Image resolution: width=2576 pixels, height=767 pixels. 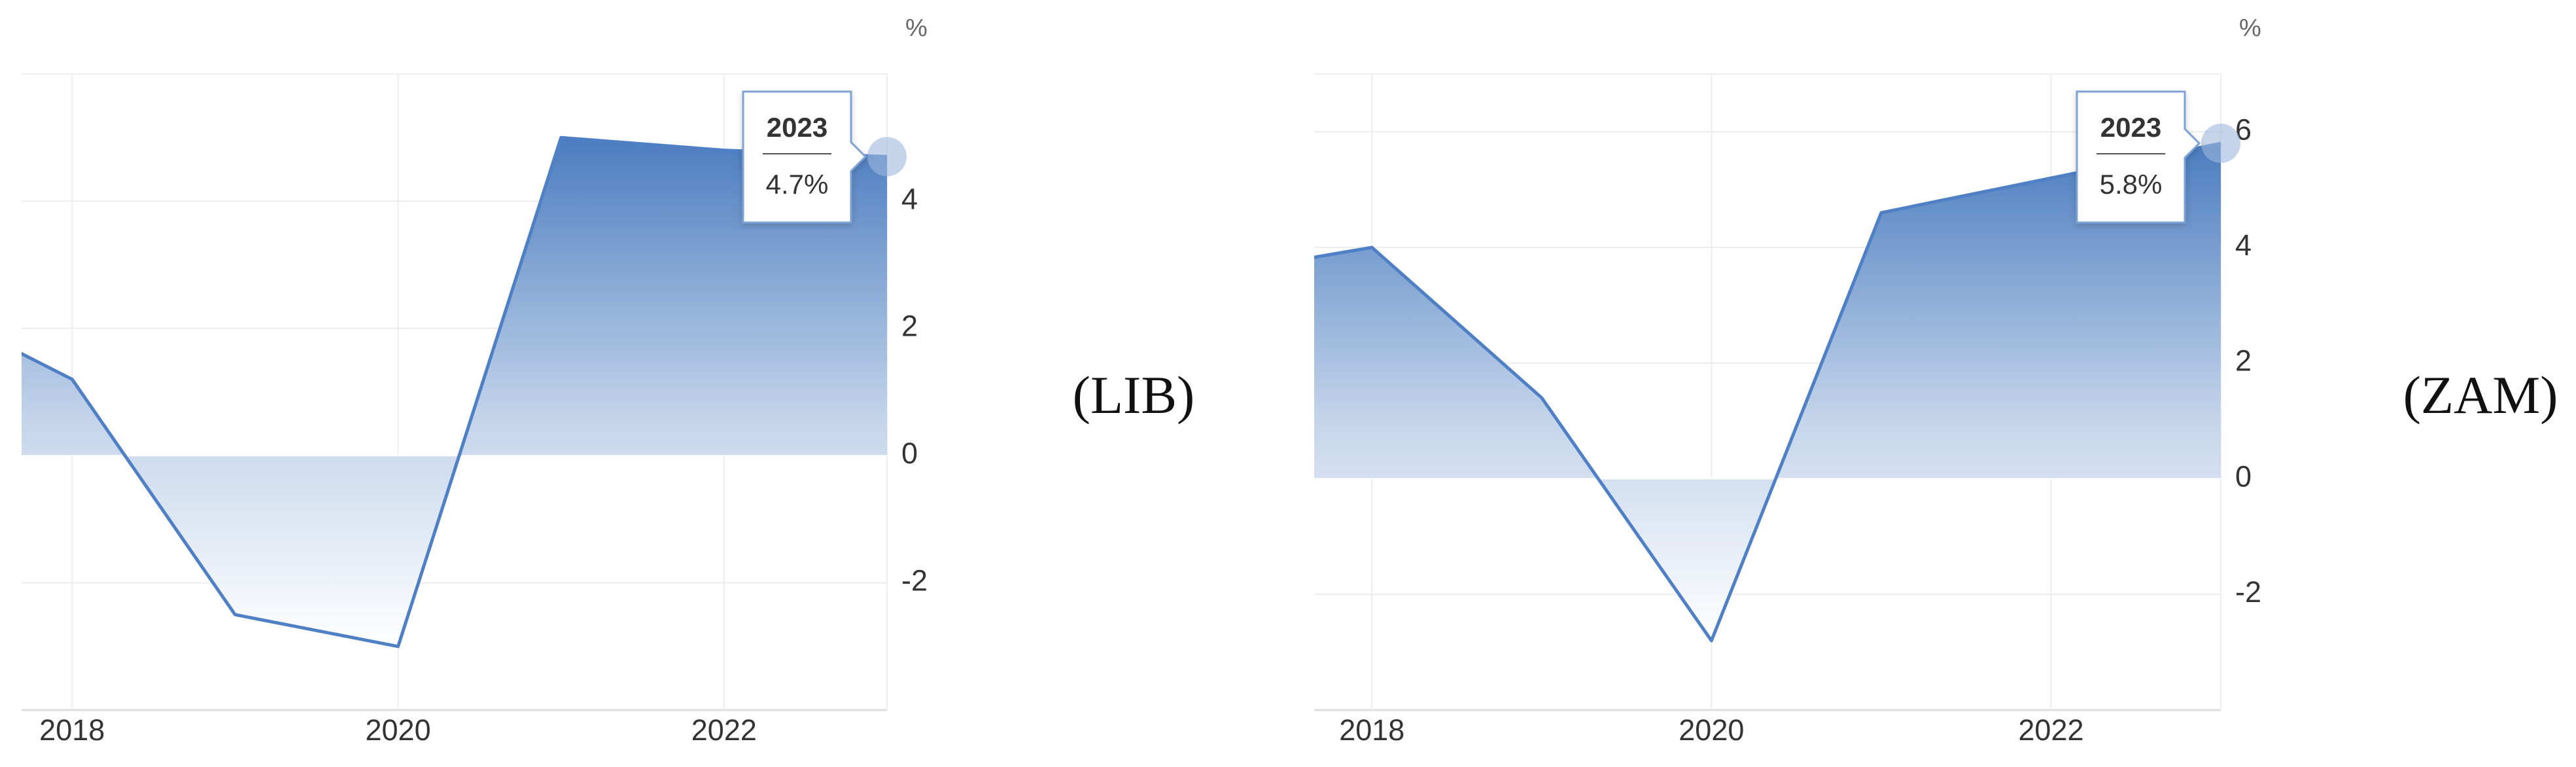 What do you see at coordinates (1134, 395) in the screenshot?
I see `chart-label: (LIB)` at bounding box center [1134, 395].